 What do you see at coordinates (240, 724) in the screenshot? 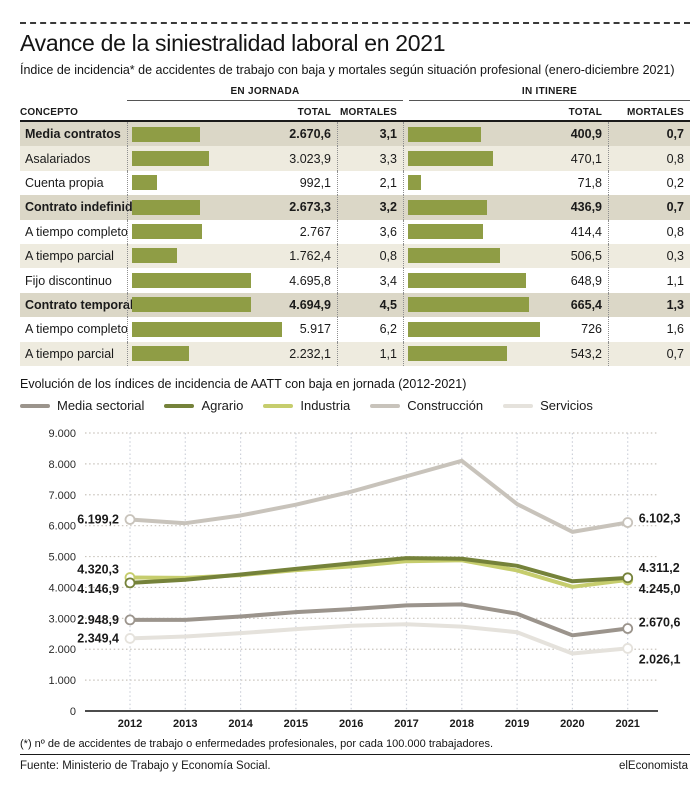
I see `x-axis-year-label: 2014` at bounding box center [240, 724].